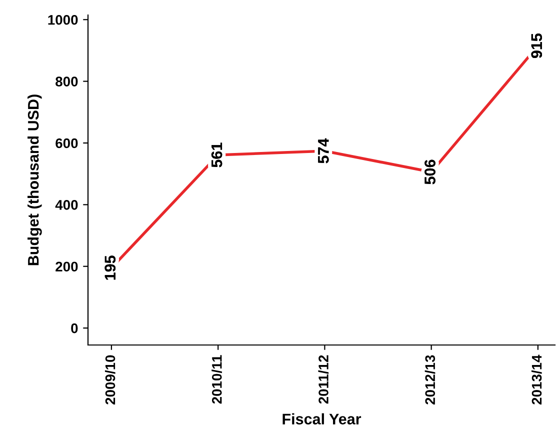 Image resolution: width=560 pixels, height=445 pixels. Describe the element at coordinates (35, 180) in the screenshot. I see `y-axis-title: Budget (thousand USD)` at that location.